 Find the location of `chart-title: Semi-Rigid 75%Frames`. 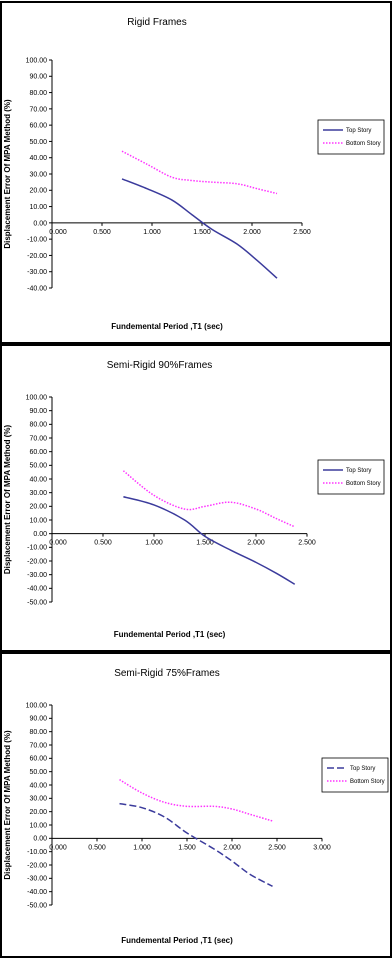

chart-title: Semi-Rigid 75%Frames is located at coordinates (167, 673).